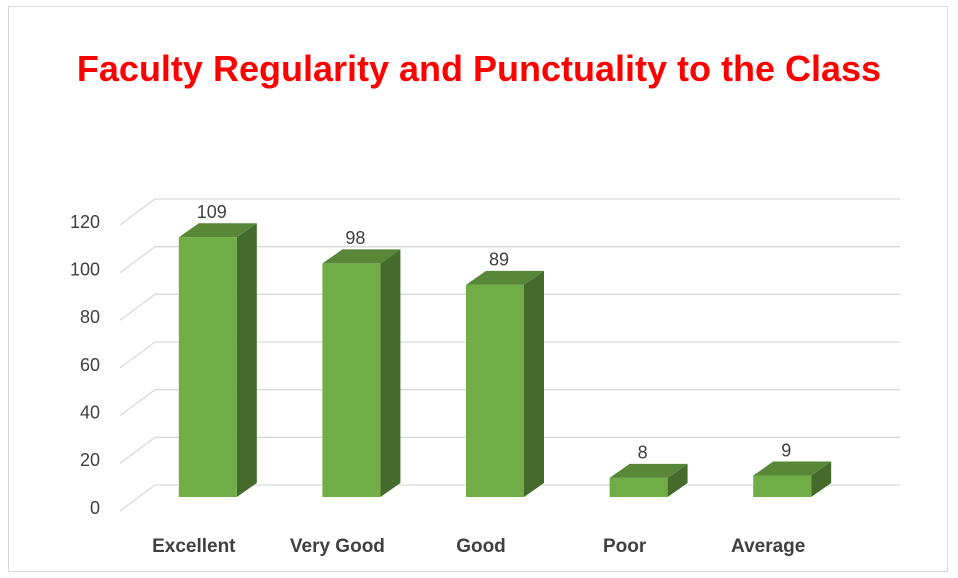 This screenshot has width=958, height=578. Describe the element at coordinates (355, 238) in the screenshot. I see `data-label: 98` at that location.